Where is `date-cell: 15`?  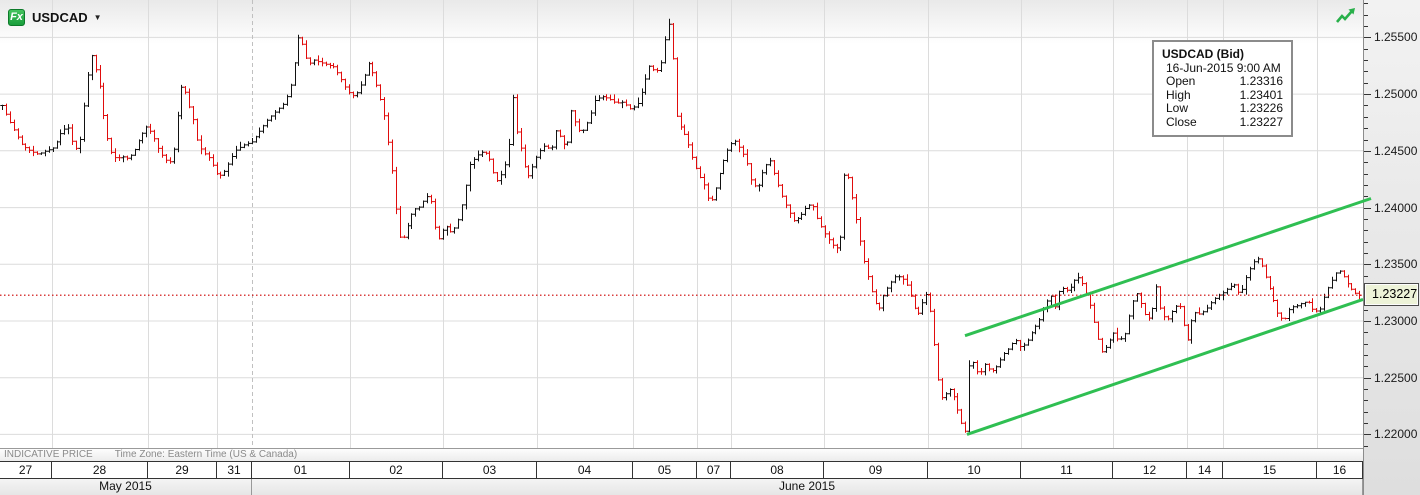
date-cell: 15 is located at coordinates (1270, 470).